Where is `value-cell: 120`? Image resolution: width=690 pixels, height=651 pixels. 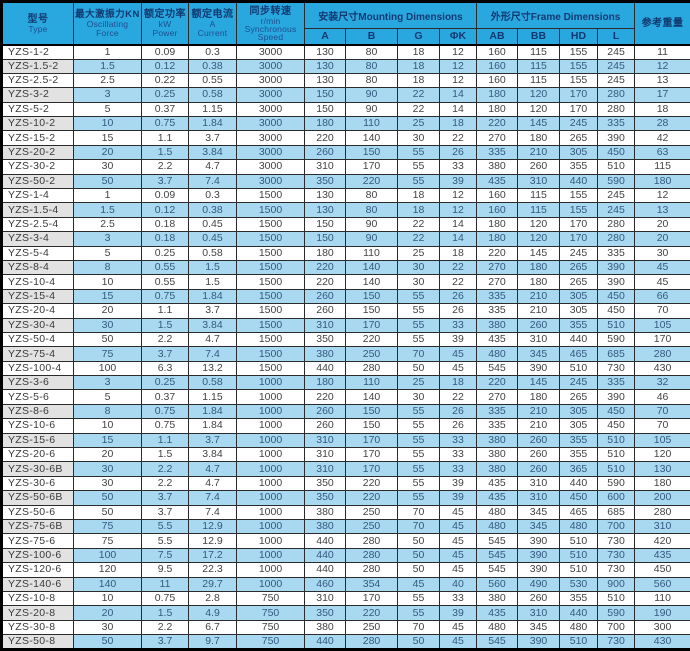 value-cell: 120 is located at coordinates (539, 109).